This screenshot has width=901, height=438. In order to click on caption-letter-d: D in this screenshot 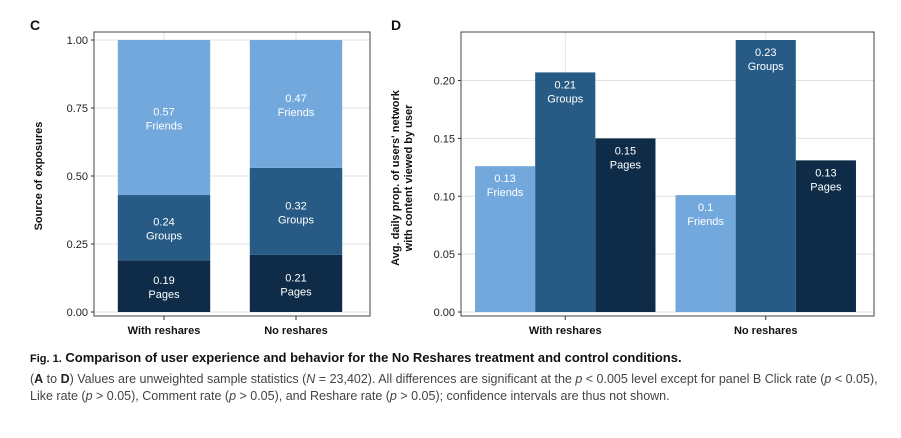, I will do `click(65, 379)`.